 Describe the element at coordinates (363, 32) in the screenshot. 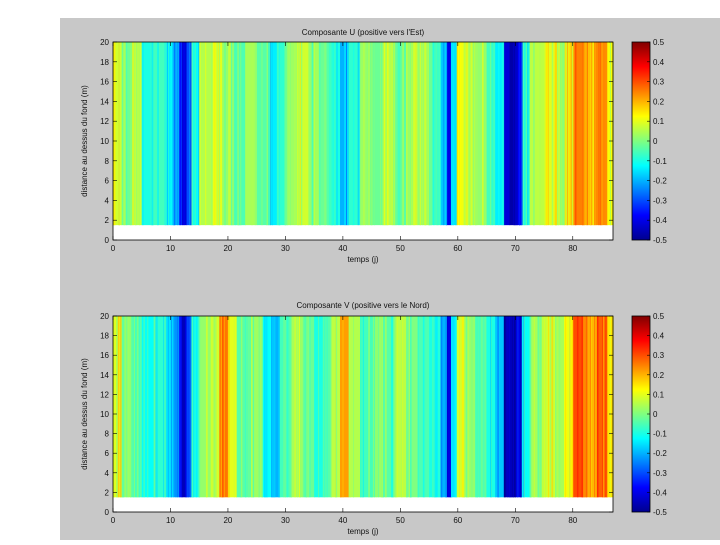

I see `chart-title: Composante U (positive vers l'Est)` at that location.